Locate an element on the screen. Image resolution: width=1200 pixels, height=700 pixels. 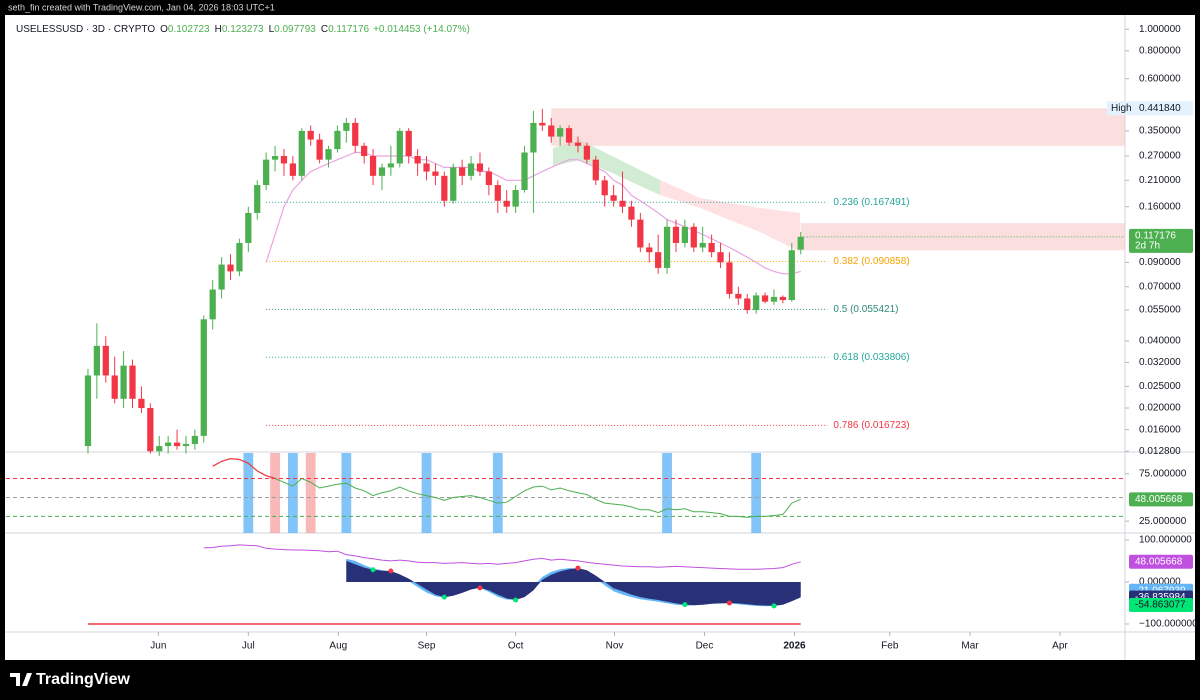
fib-label: 0.5 (0.055421) is located at coordinates (865, 309).